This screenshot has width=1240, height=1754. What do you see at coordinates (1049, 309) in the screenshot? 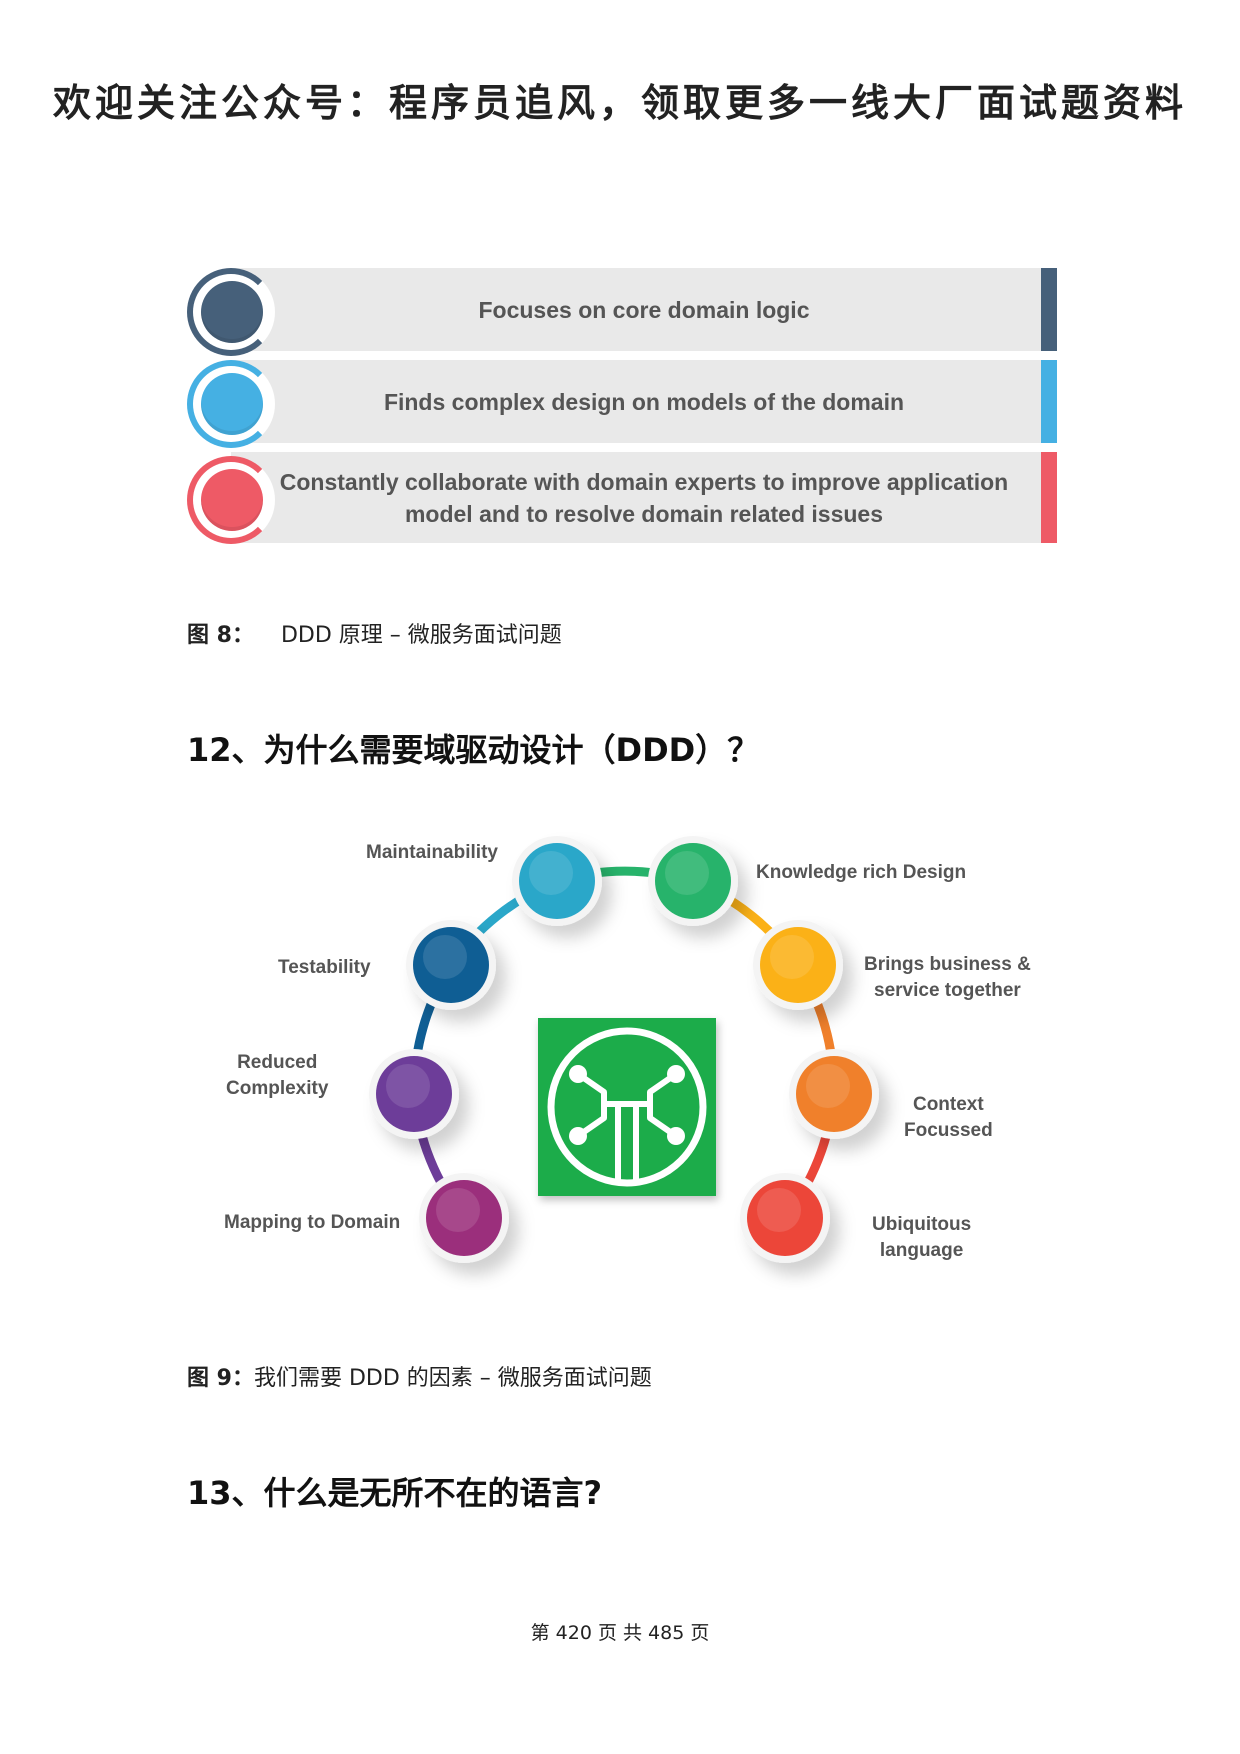
I see `principle-row-1-bar` at bounding box center [1049, 309].